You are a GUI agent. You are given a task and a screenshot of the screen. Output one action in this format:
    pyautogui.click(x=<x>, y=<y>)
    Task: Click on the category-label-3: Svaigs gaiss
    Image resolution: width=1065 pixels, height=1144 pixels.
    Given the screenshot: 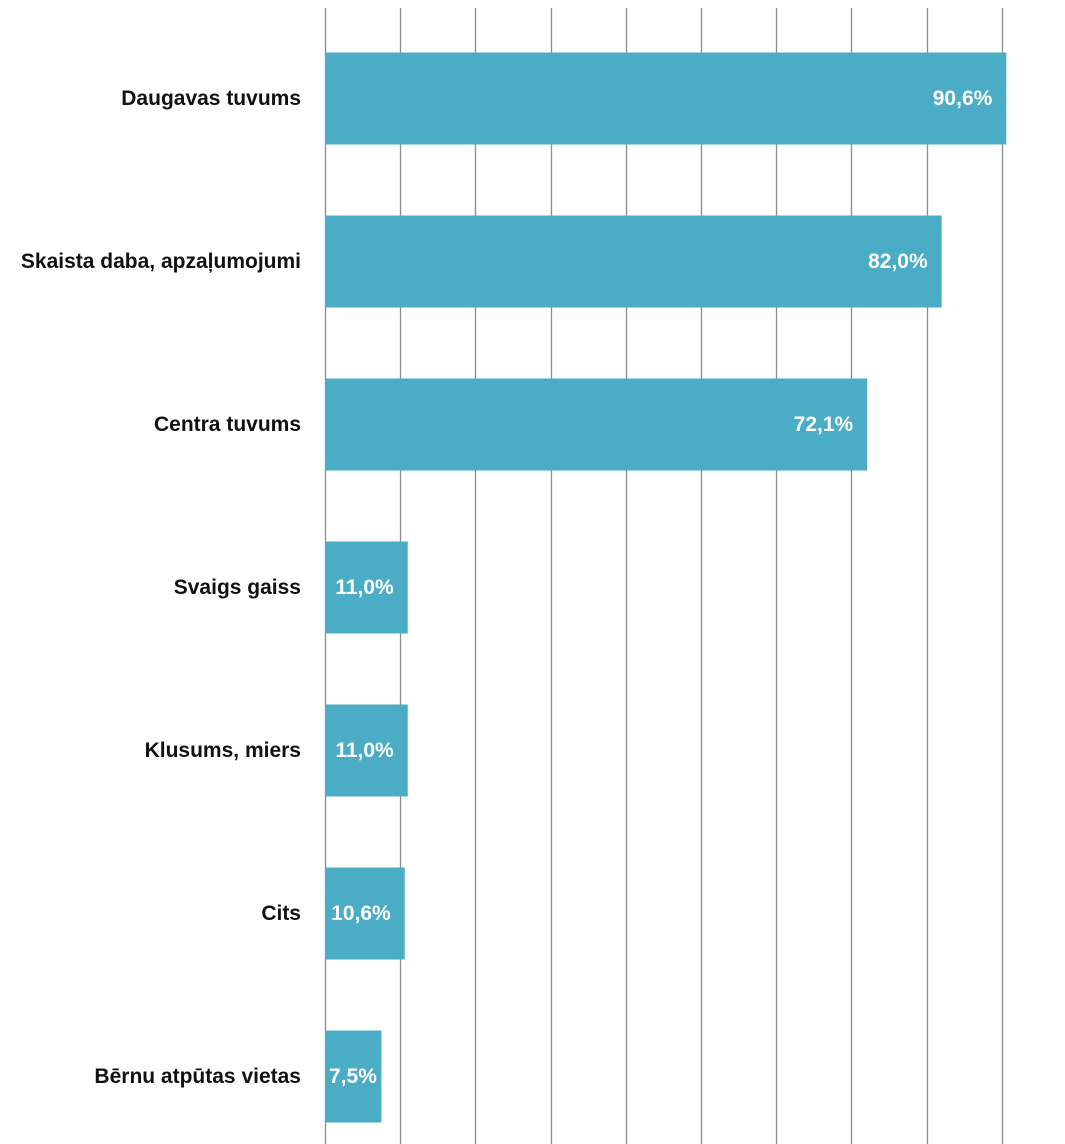 What is the action you would take?
    pyautogui.click(x=237, y=587)
    